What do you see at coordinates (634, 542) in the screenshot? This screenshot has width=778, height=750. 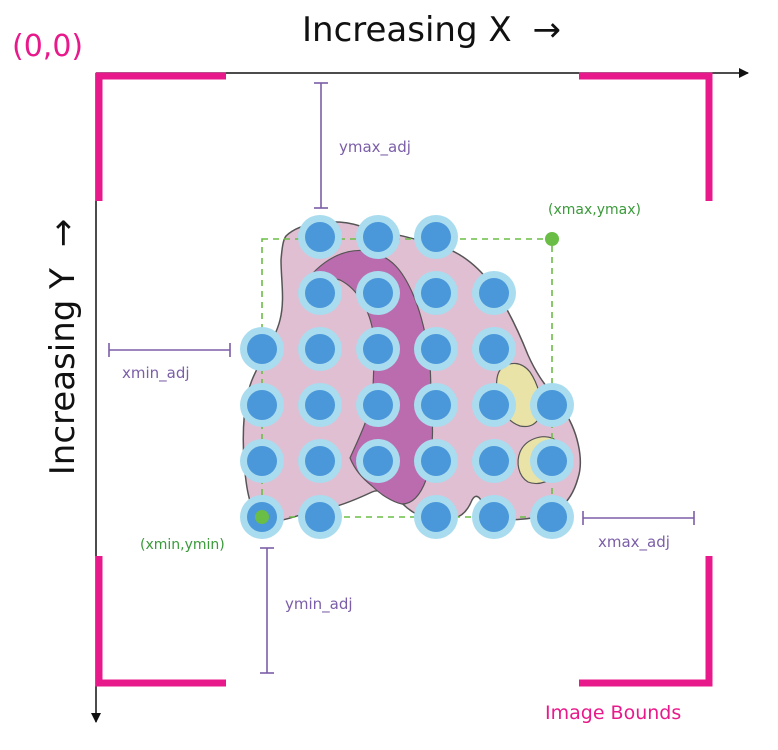 I see `xmax-adj-label: xmax_adj` at bounding box center [634, 542].